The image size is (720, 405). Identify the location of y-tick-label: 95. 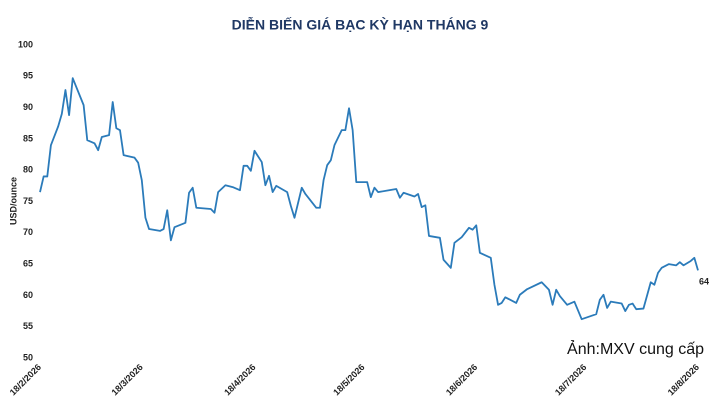
(28, 76).